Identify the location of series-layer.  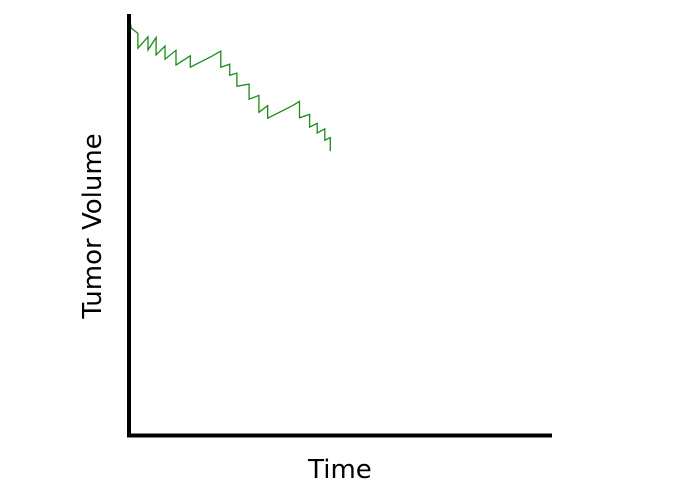
(229, 82).